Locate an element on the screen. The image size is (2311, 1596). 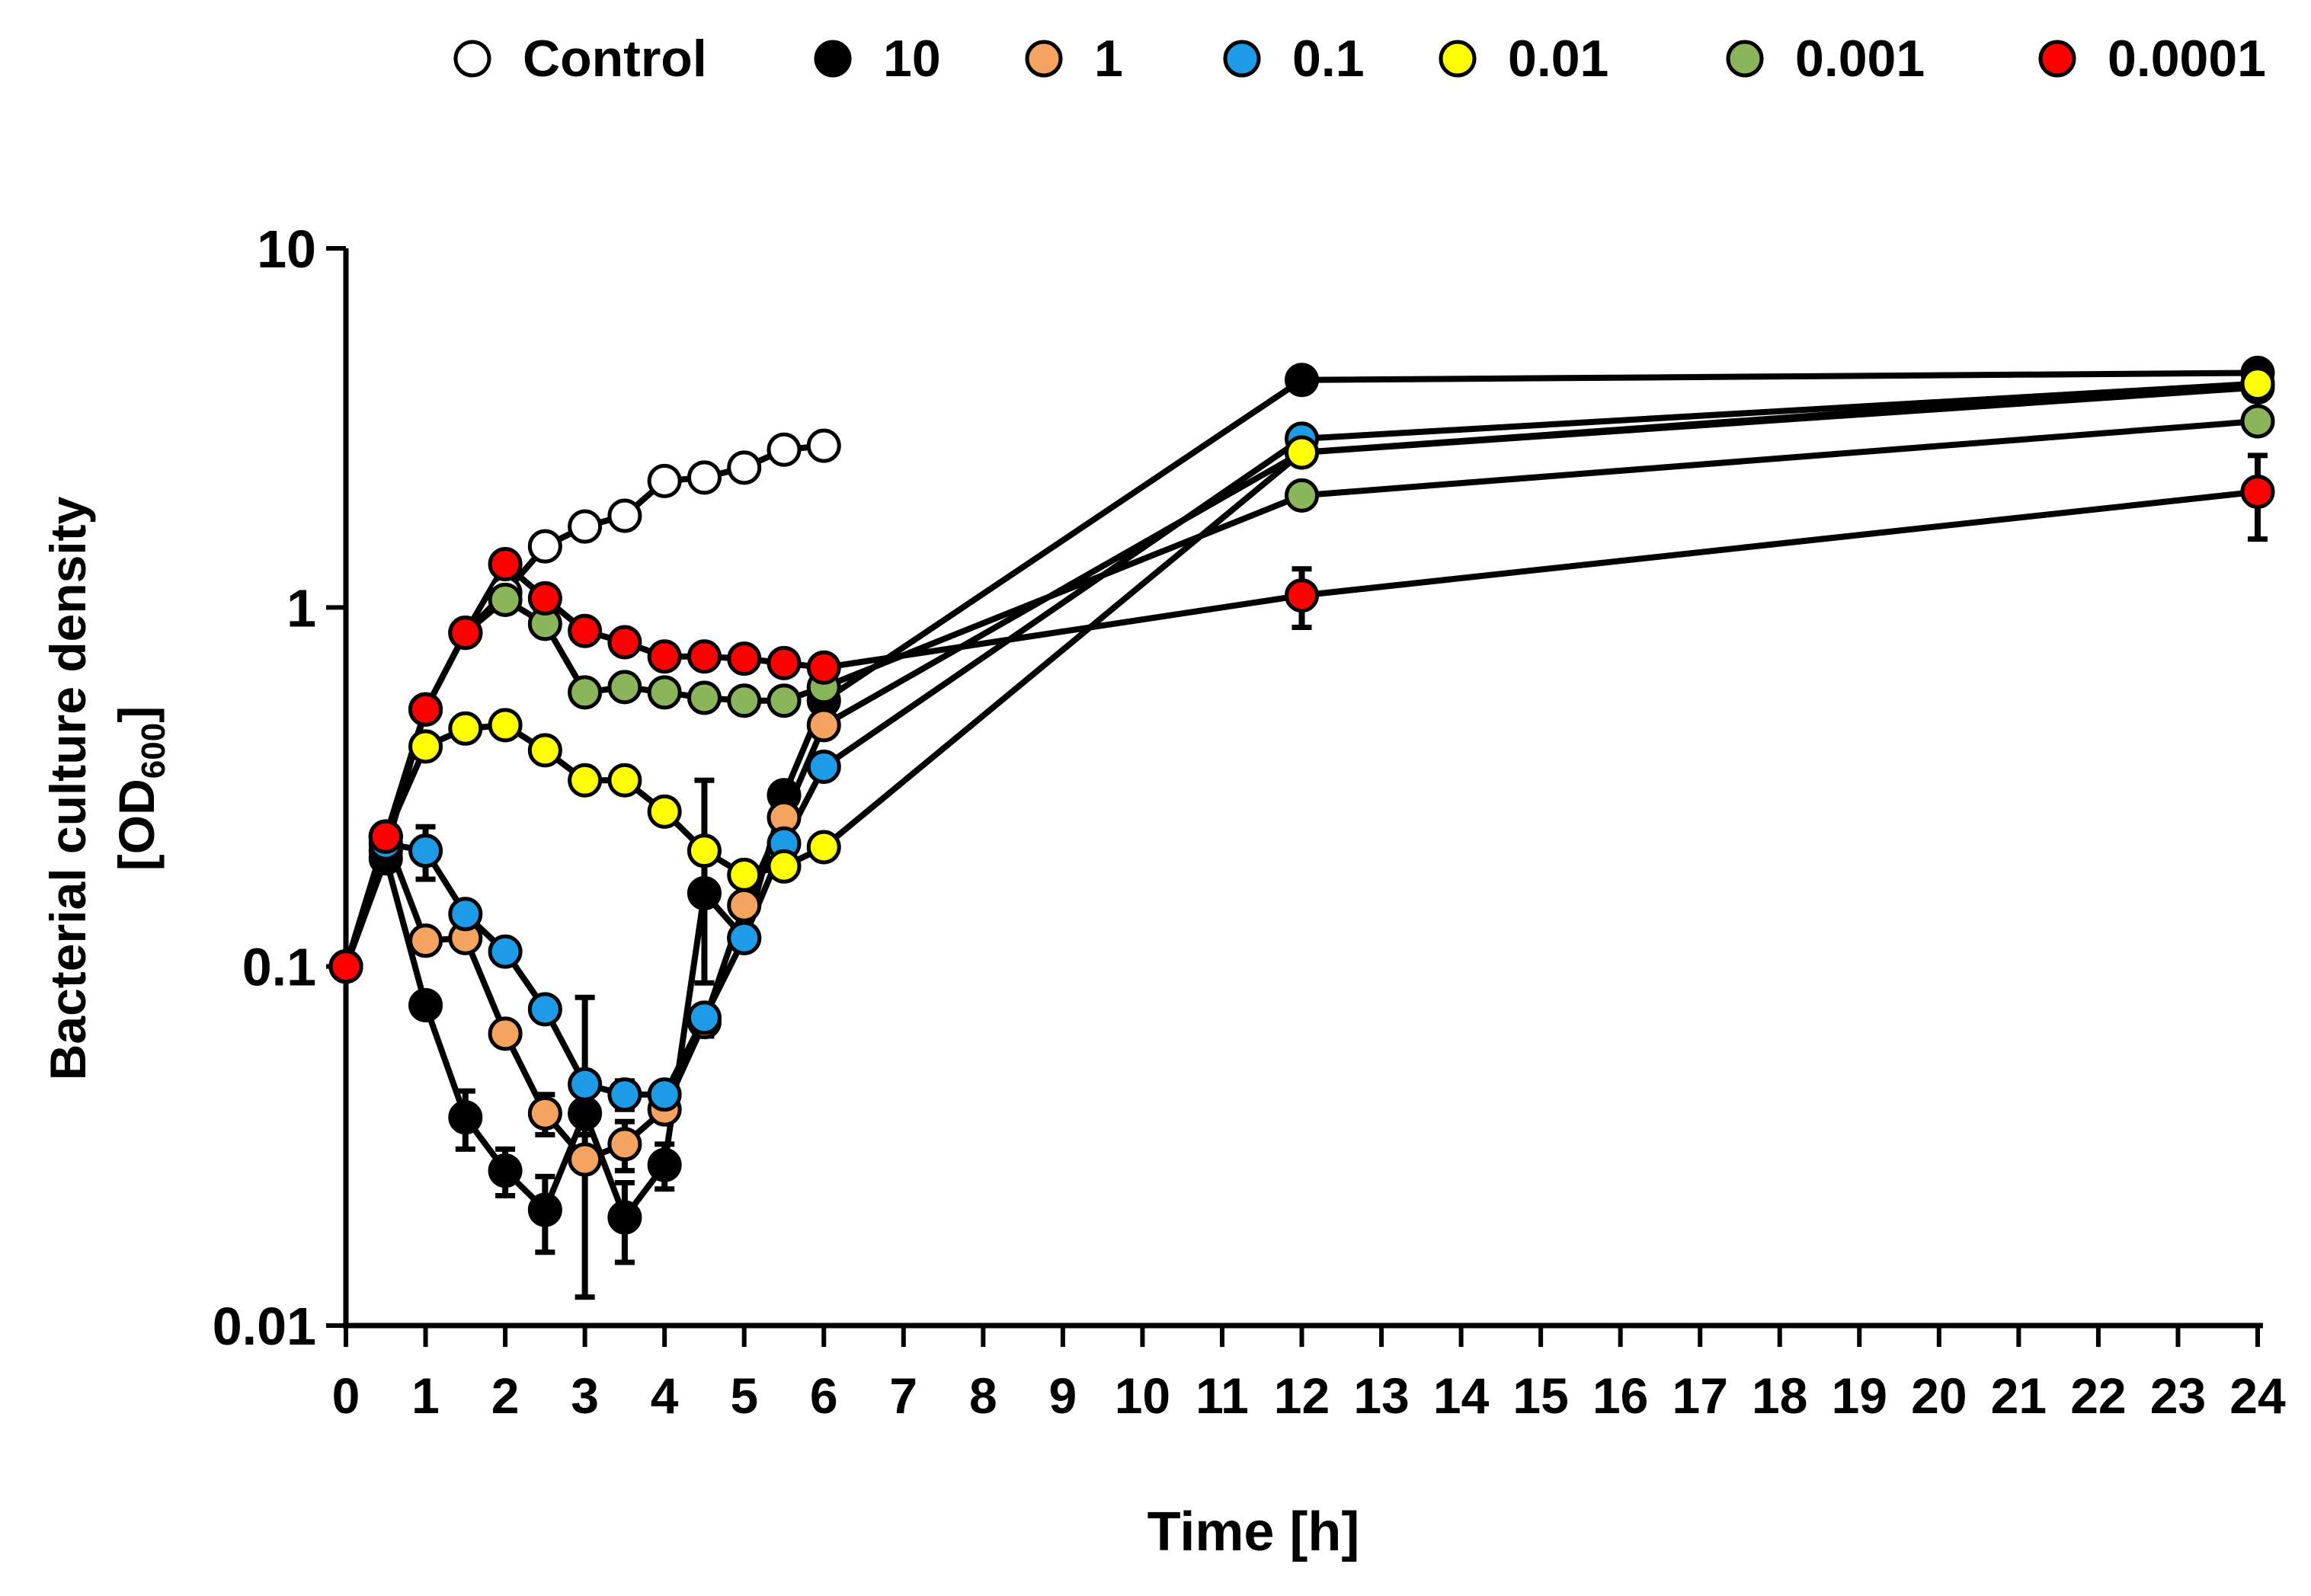
x-tick-label: 12 is located at coordinates (1302, 1395).